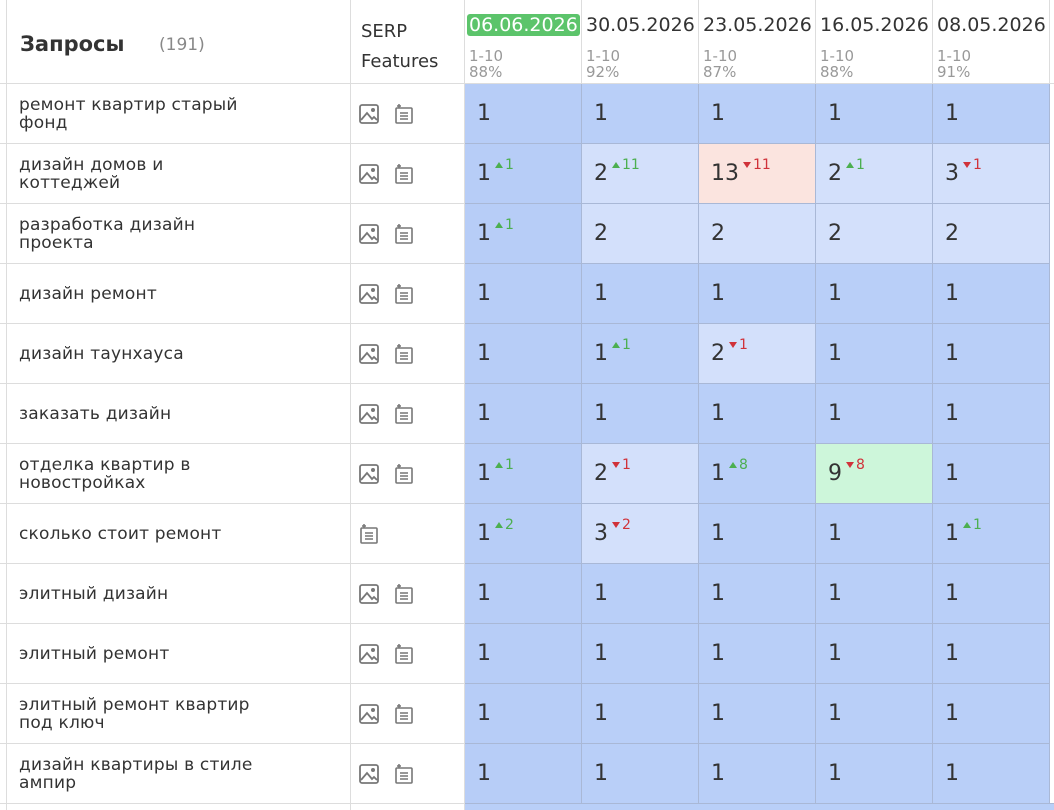 The height and width of the screenshot is (810, 1054). I want to click on date: 30.05.2026, so click(640, 25).